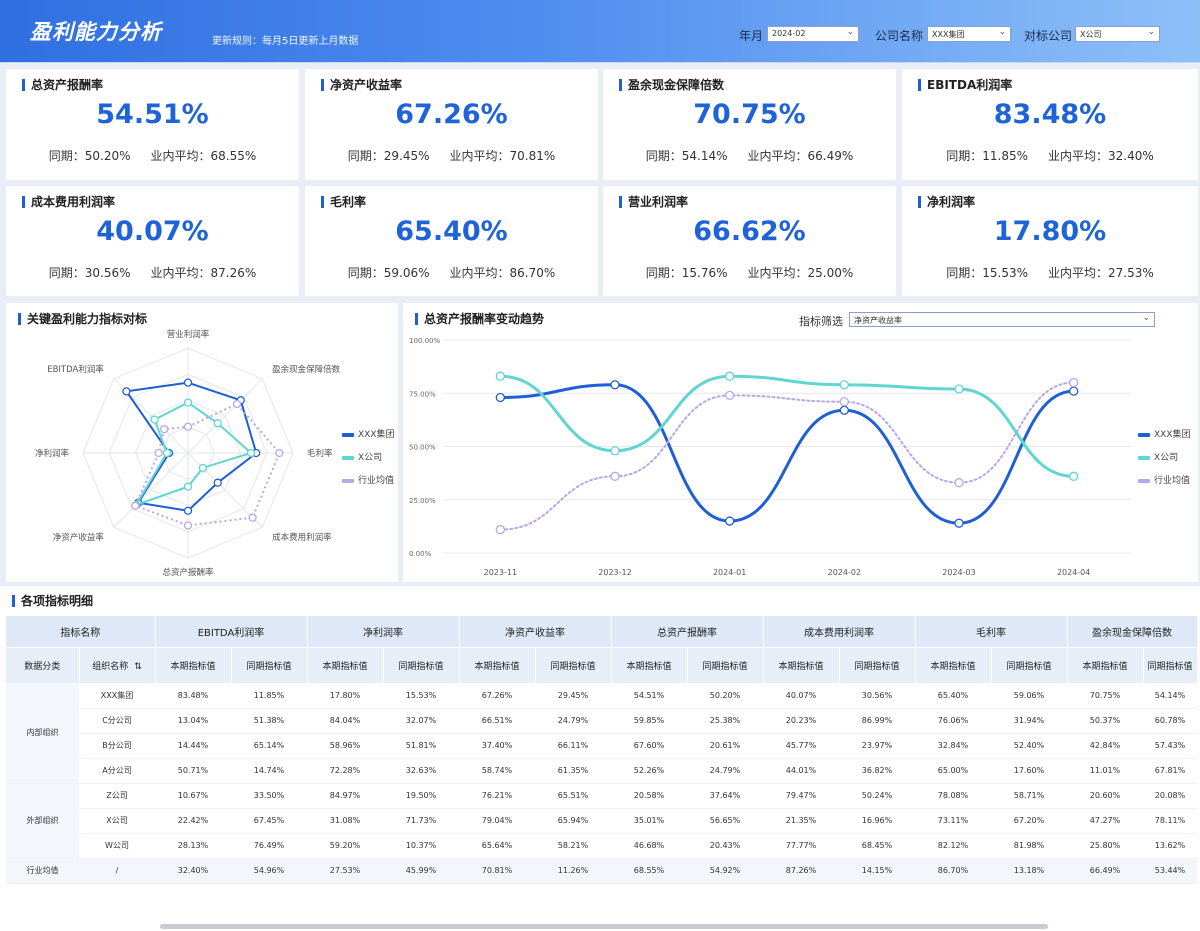 Image resolution: width=1200 pixels, height=931 pixels. I want to click on row-org-name: X公司, so click(117, 821).